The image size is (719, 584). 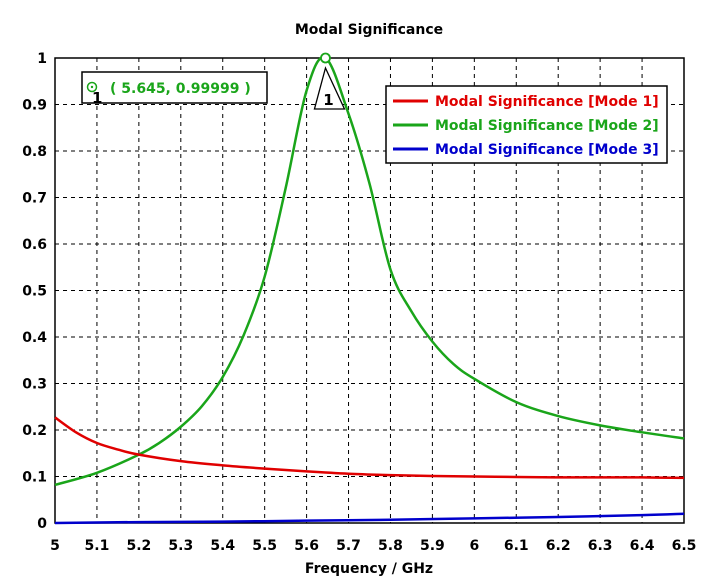 I want to click on readout-marker-icon, so click(x=92, y=87).